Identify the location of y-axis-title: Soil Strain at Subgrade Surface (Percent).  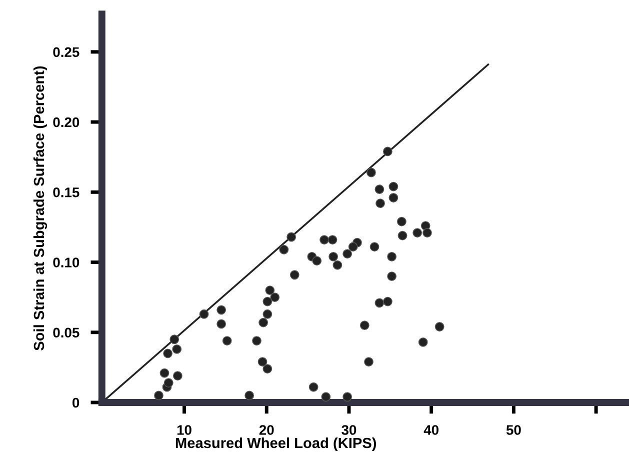
(40, 208).